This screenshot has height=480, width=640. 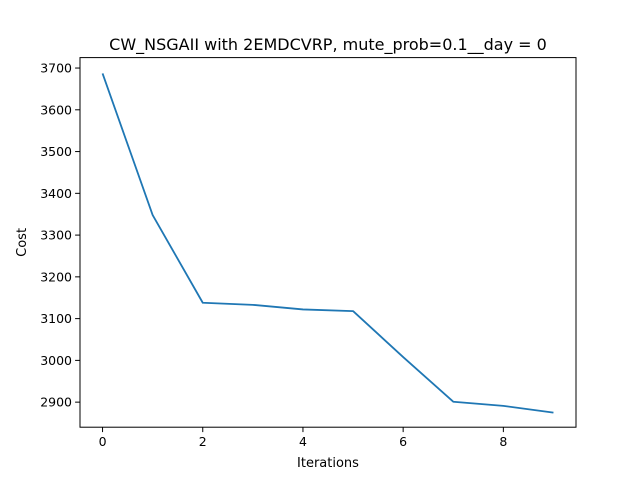 What do you see at coordinates (56, 193) in the screenshot?
I see `y-tick-label: 3400` at bounding box center [56, 193].